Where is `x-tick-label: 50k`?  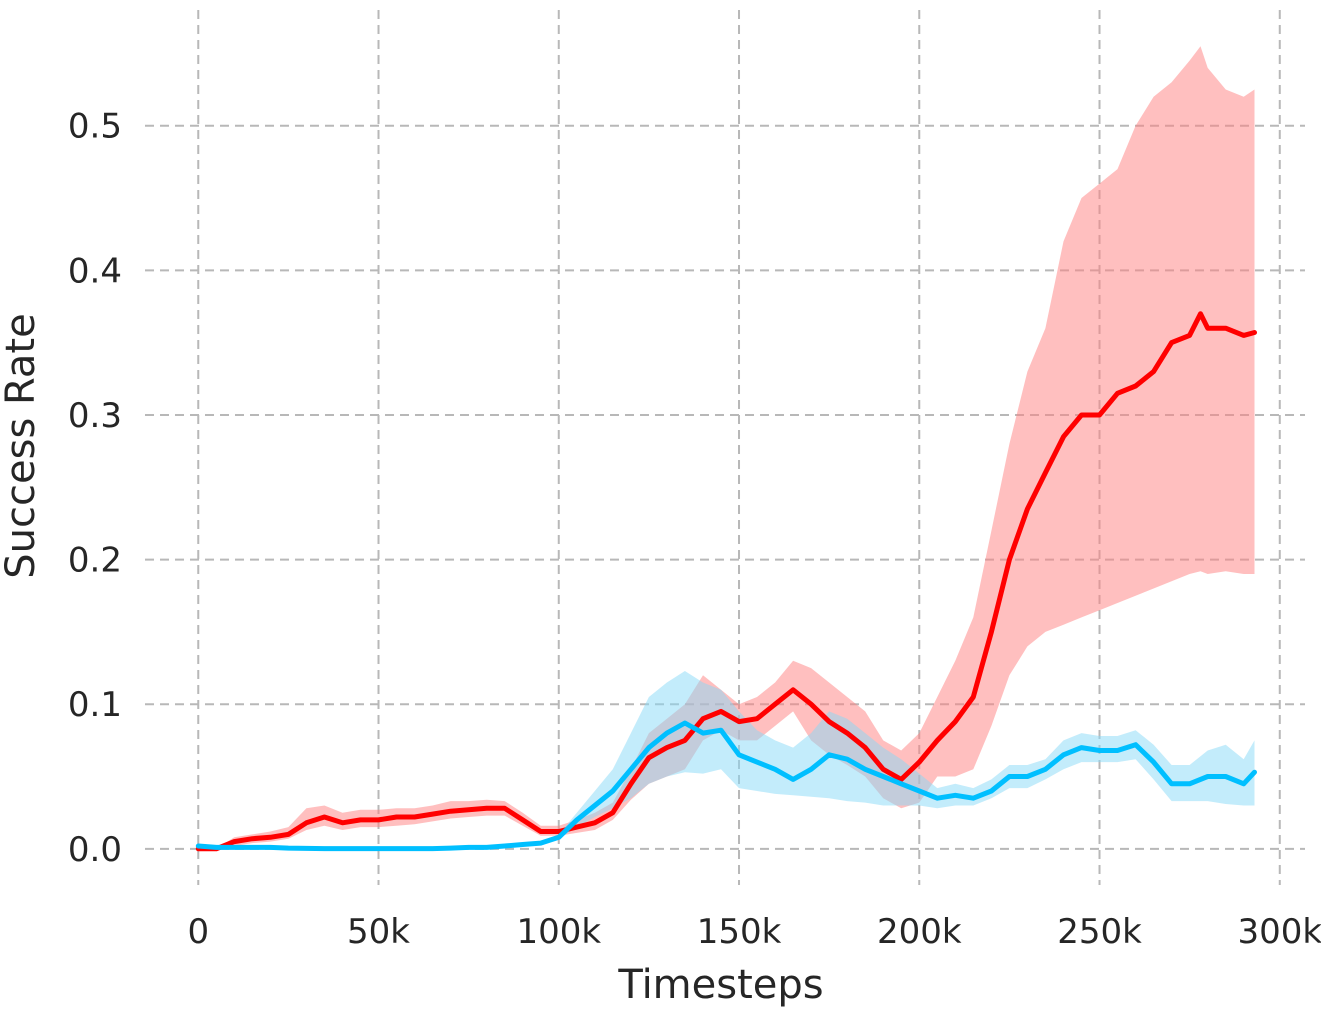
x-tick-label: 50k is located at coordinates (378, 932).